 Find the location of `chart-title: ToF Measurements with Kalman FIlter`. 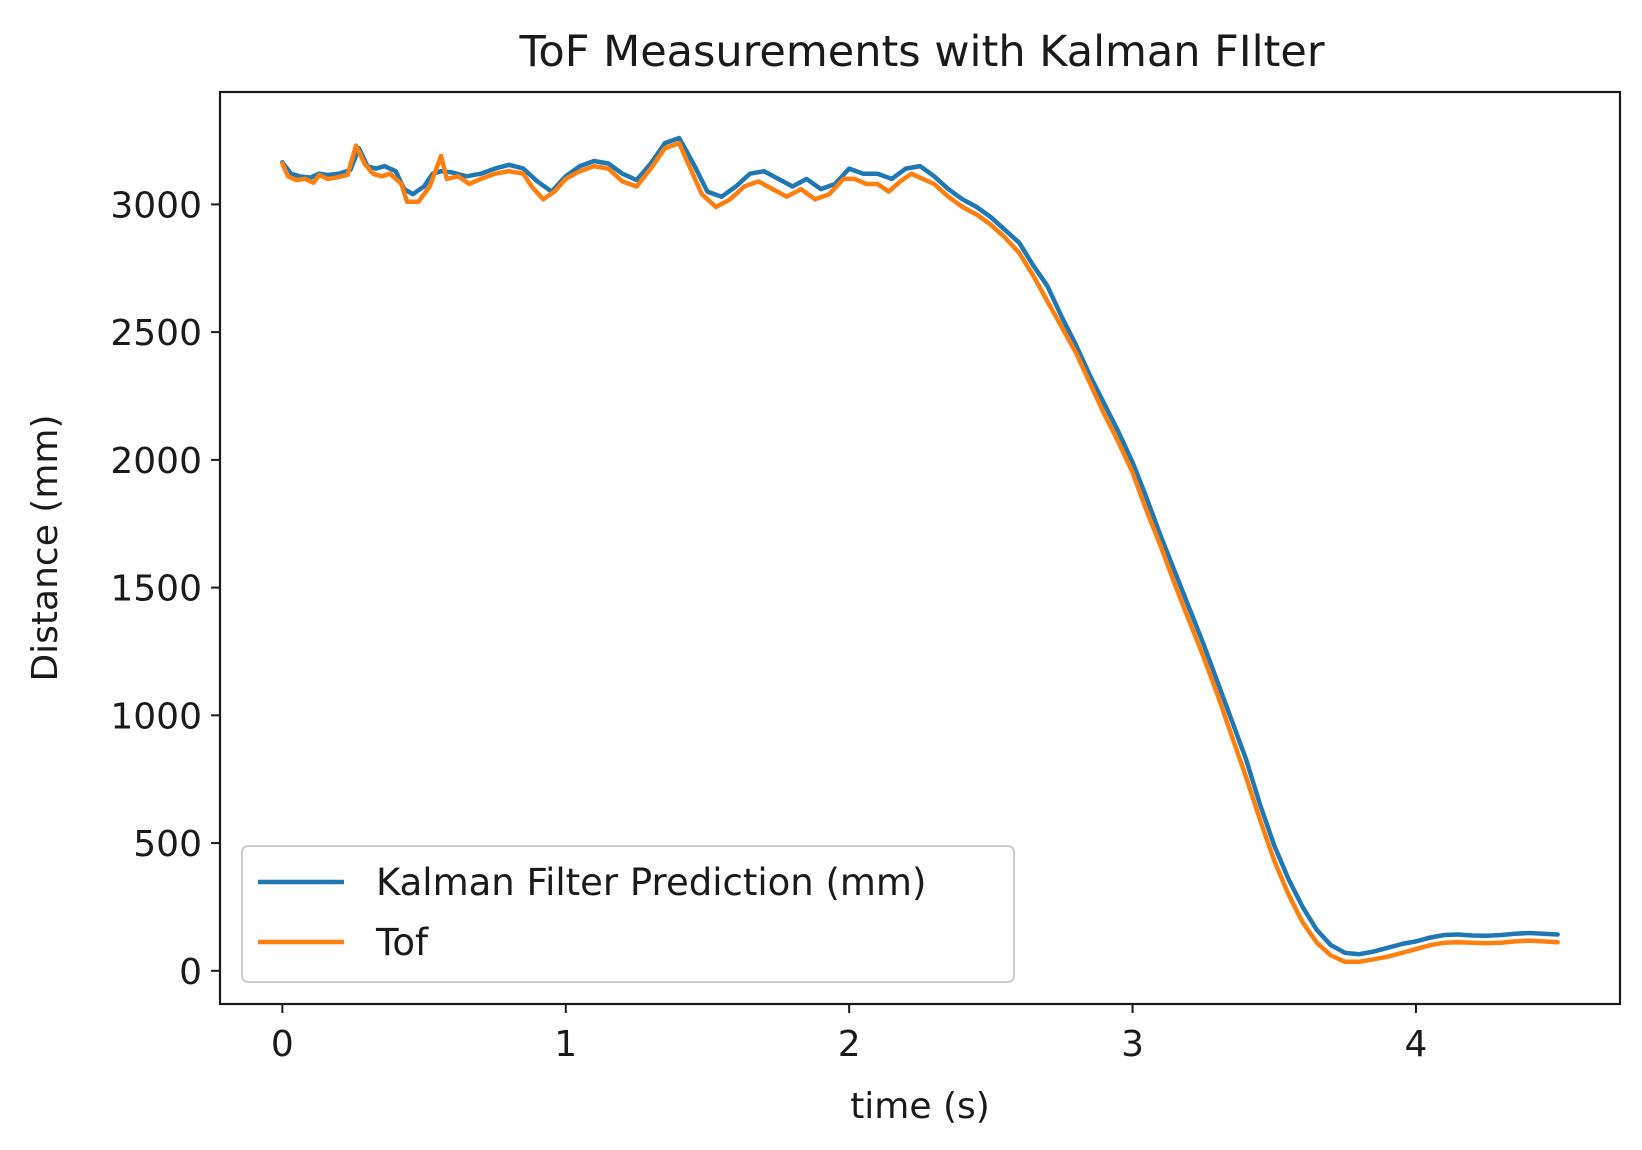

chart-title: ToF Measurements with Kalman FIlter is located at coordinates (921, 52).